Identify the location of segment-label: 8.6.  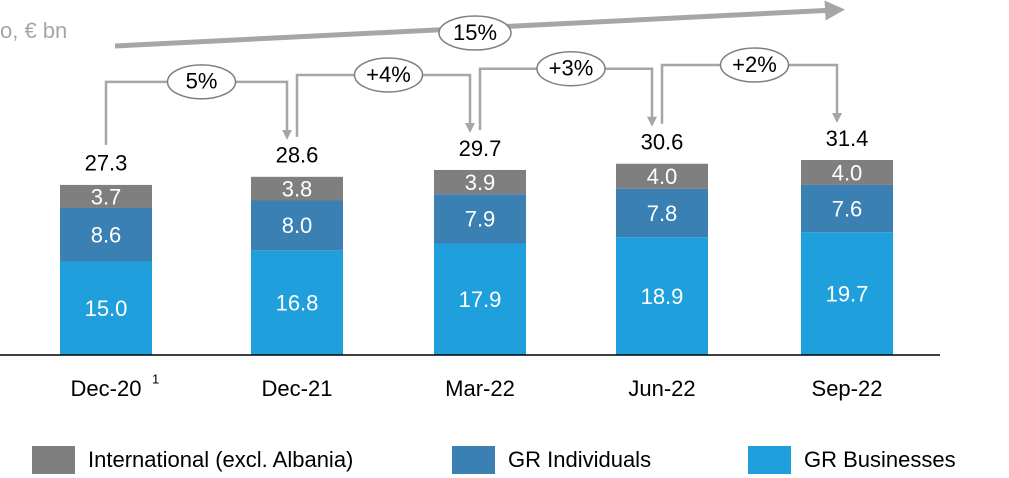
(106, 235).